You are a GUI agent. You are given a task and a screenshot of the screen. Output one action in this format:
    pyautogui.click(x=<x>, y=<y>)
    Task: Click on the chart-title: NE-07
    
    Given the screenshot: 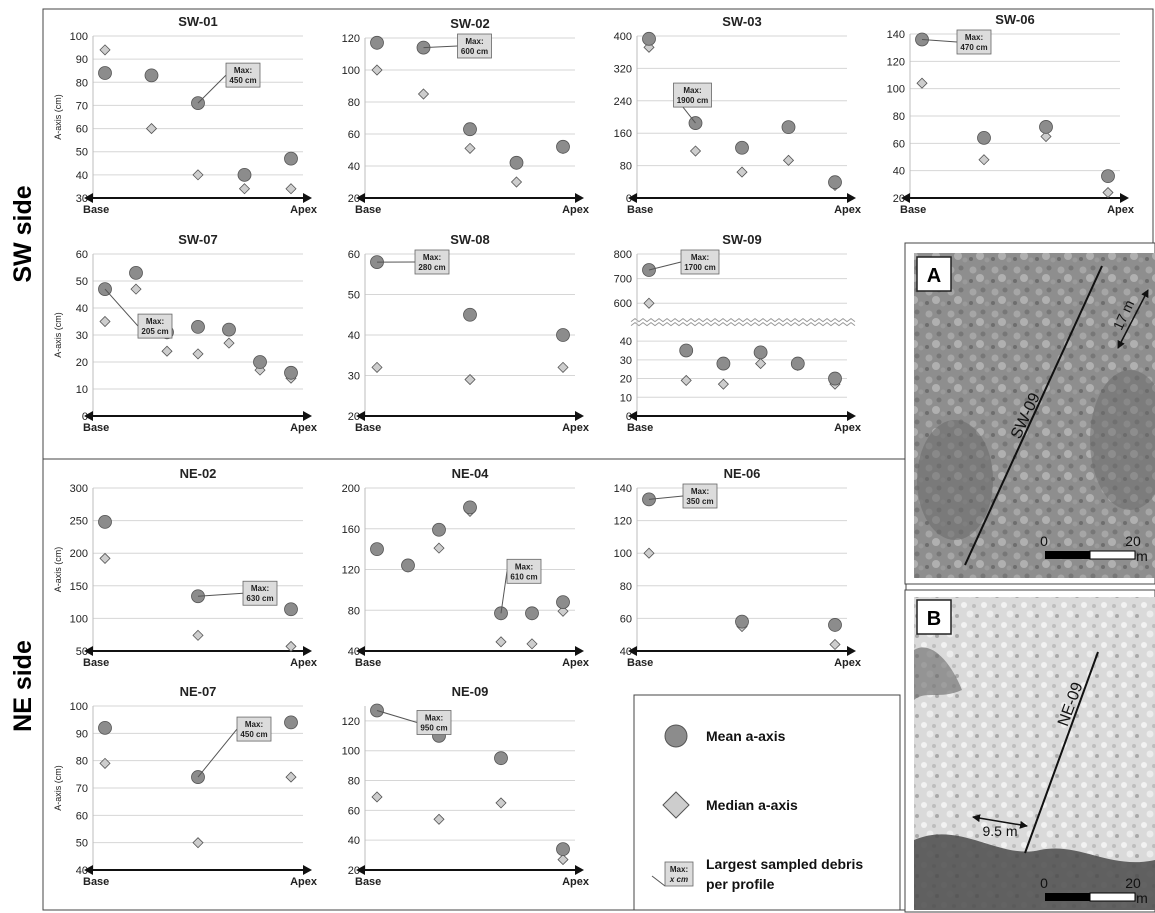 What is the action you would take?
    pyautogui.click(x=198, y=691)
    